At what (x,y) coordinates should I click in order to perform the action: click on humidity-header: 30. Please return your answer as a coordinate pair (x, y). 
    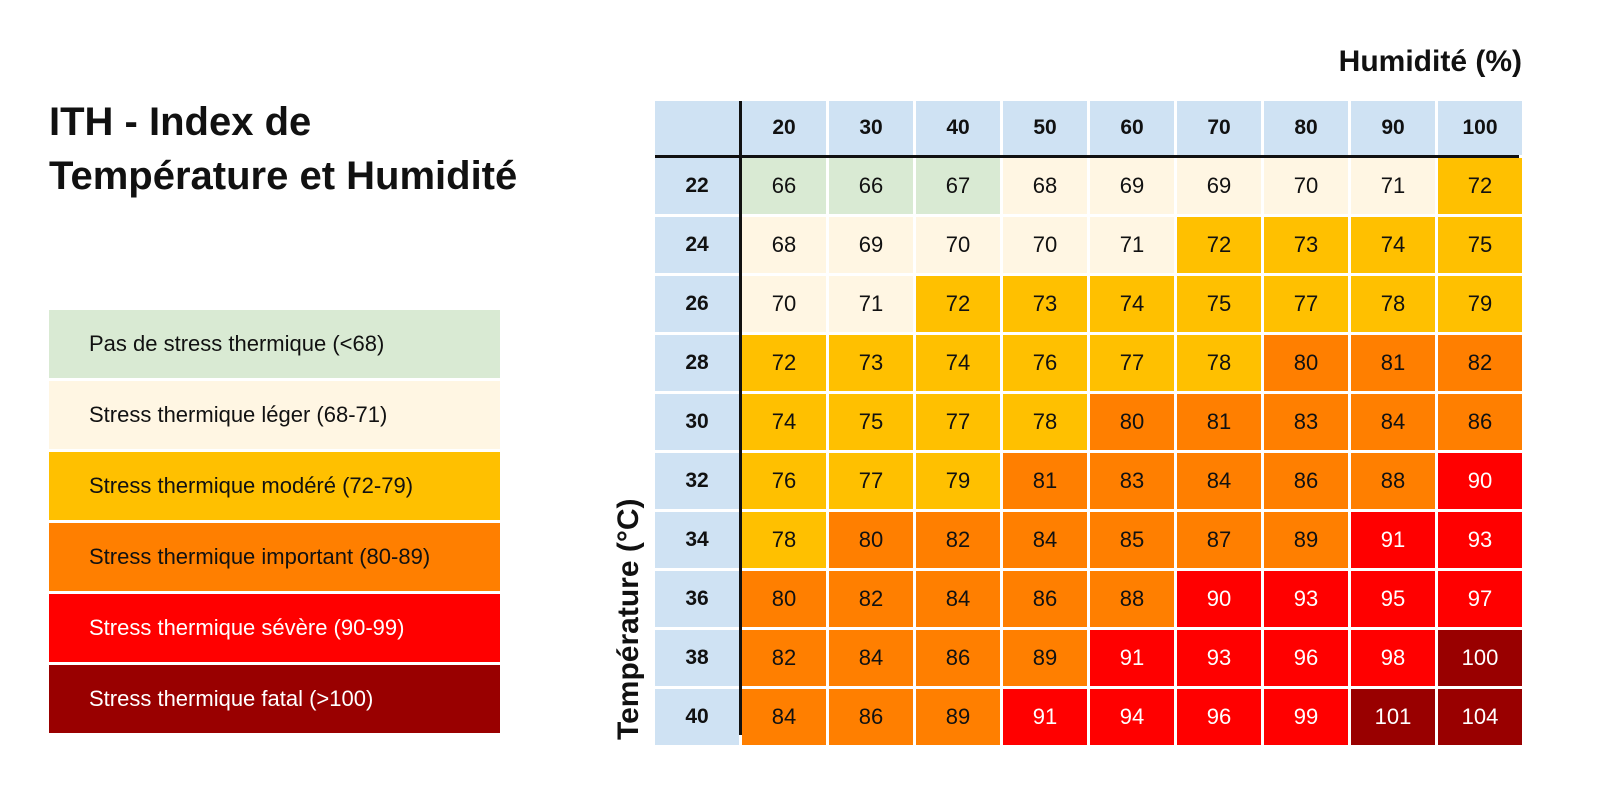
    Looking at the image, I should click on (871, 128).